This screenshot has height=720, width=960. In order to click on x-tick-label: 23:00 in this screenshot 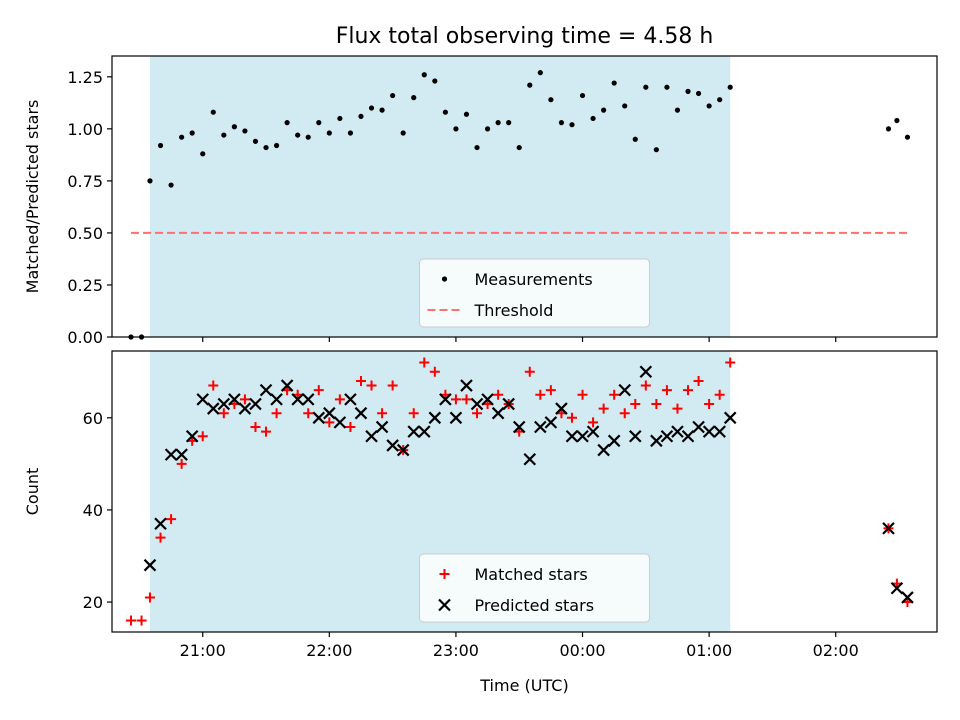, I will do `click(456, 650)`.